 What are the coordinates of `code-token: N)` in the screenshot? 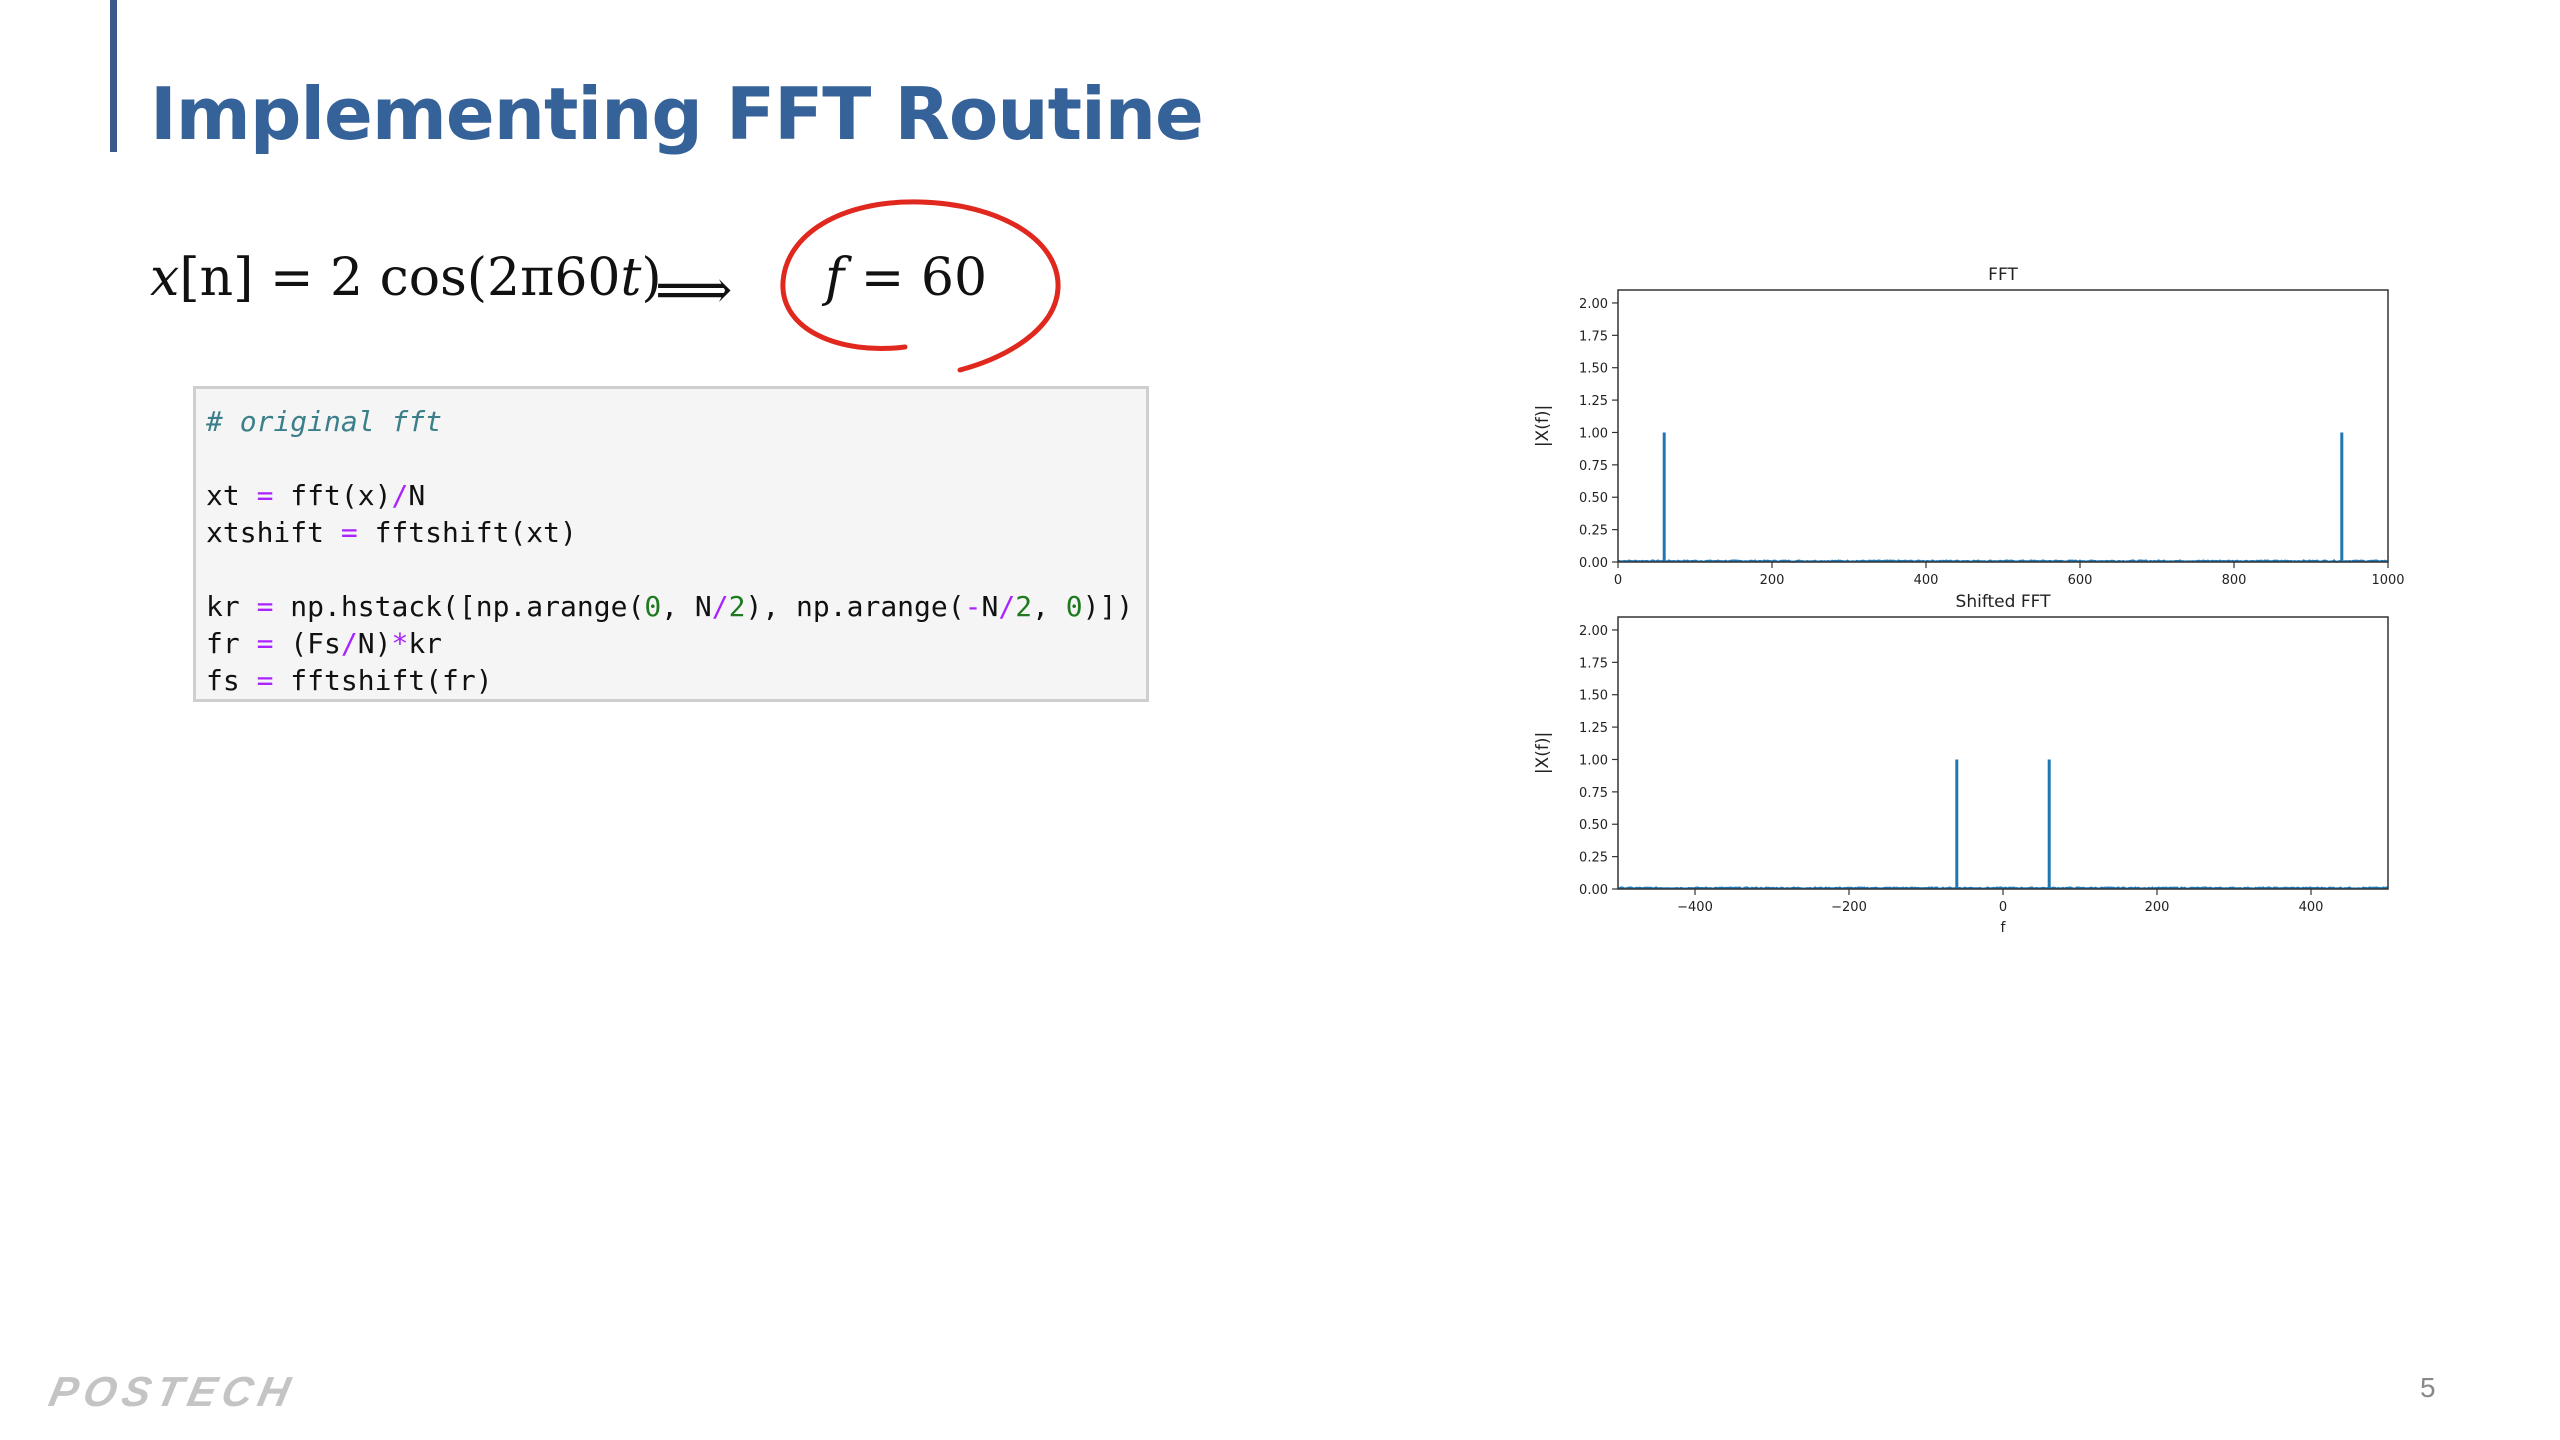 It's located at (374, 643).